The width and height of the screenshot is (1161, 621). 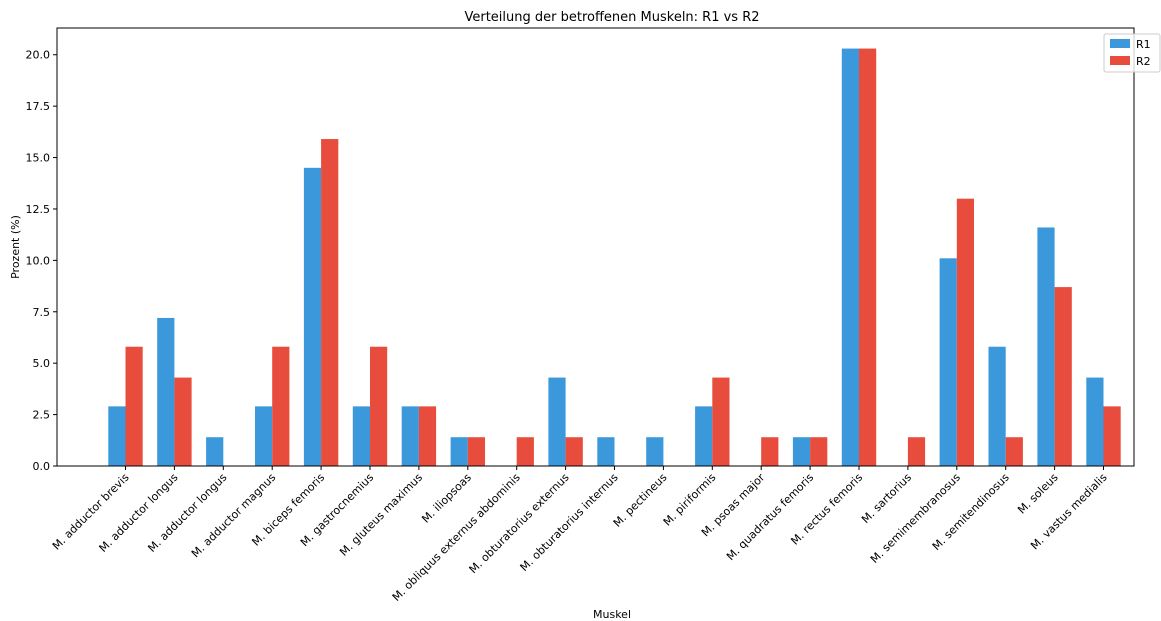 I want to click on y-axis-label: Prozent (%), so click(x=15, y=247).